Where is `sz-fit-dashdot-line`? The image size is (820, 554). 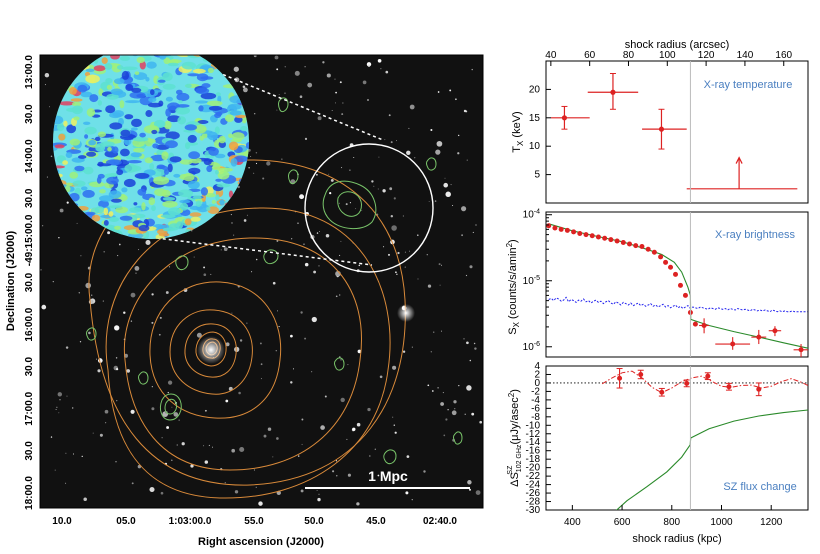
sz-fit-dashdot-line is located at coordinates (704, 382).